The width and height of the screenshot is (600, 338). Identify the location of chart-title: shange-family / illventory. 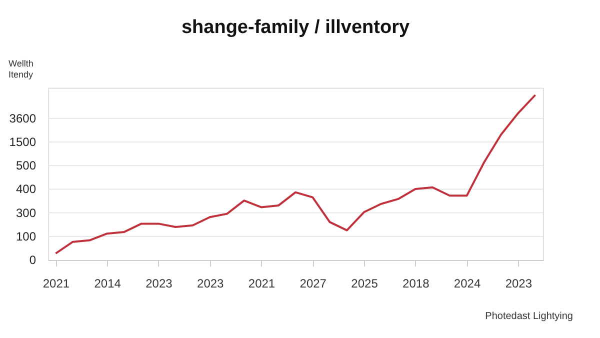
(295, 27).